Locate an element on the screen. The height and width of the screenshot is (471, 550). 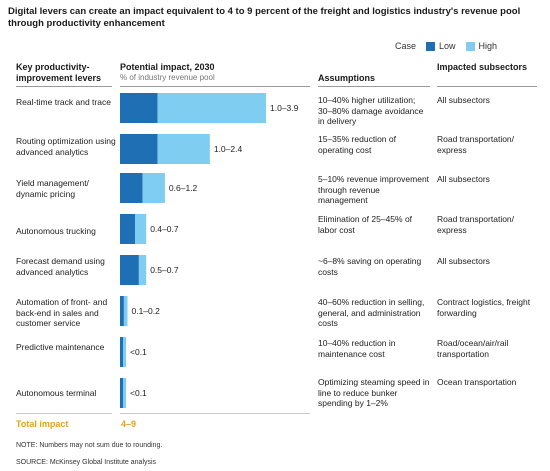
legend-high-swatch is located at coordinates (470, 46).